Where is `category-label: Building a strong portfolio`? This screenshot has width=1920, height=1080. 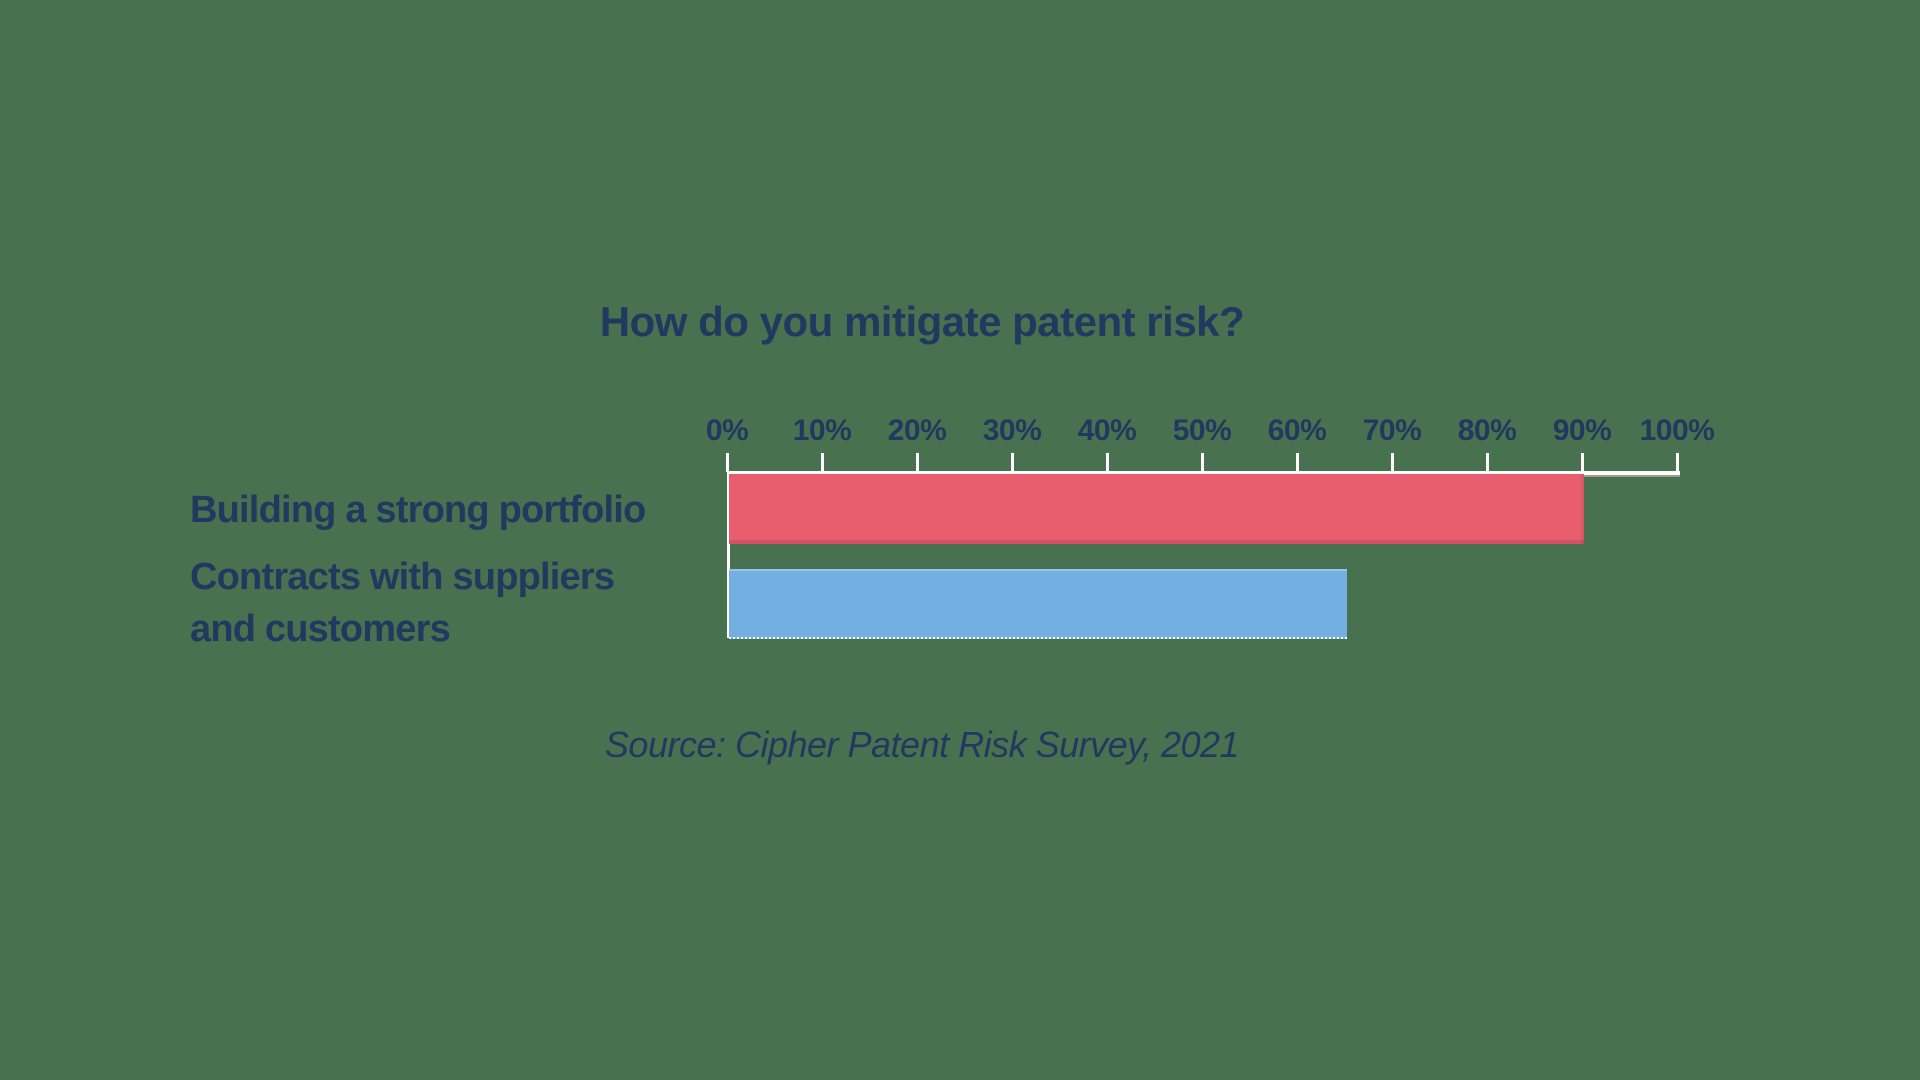 category-label: Building a strong portfolio is located at coordinates (457, 510).